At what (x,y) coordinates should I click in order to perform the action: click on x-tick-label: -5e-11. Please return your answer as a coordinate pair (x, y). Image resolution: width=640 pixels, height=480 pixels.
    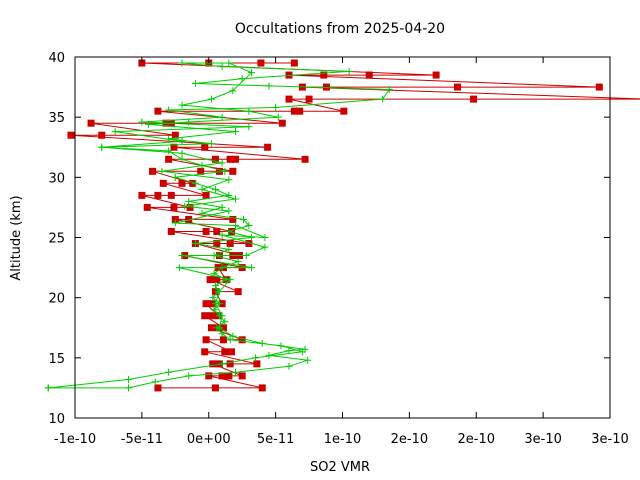
    Looking at the image, I should click on (142, 439).